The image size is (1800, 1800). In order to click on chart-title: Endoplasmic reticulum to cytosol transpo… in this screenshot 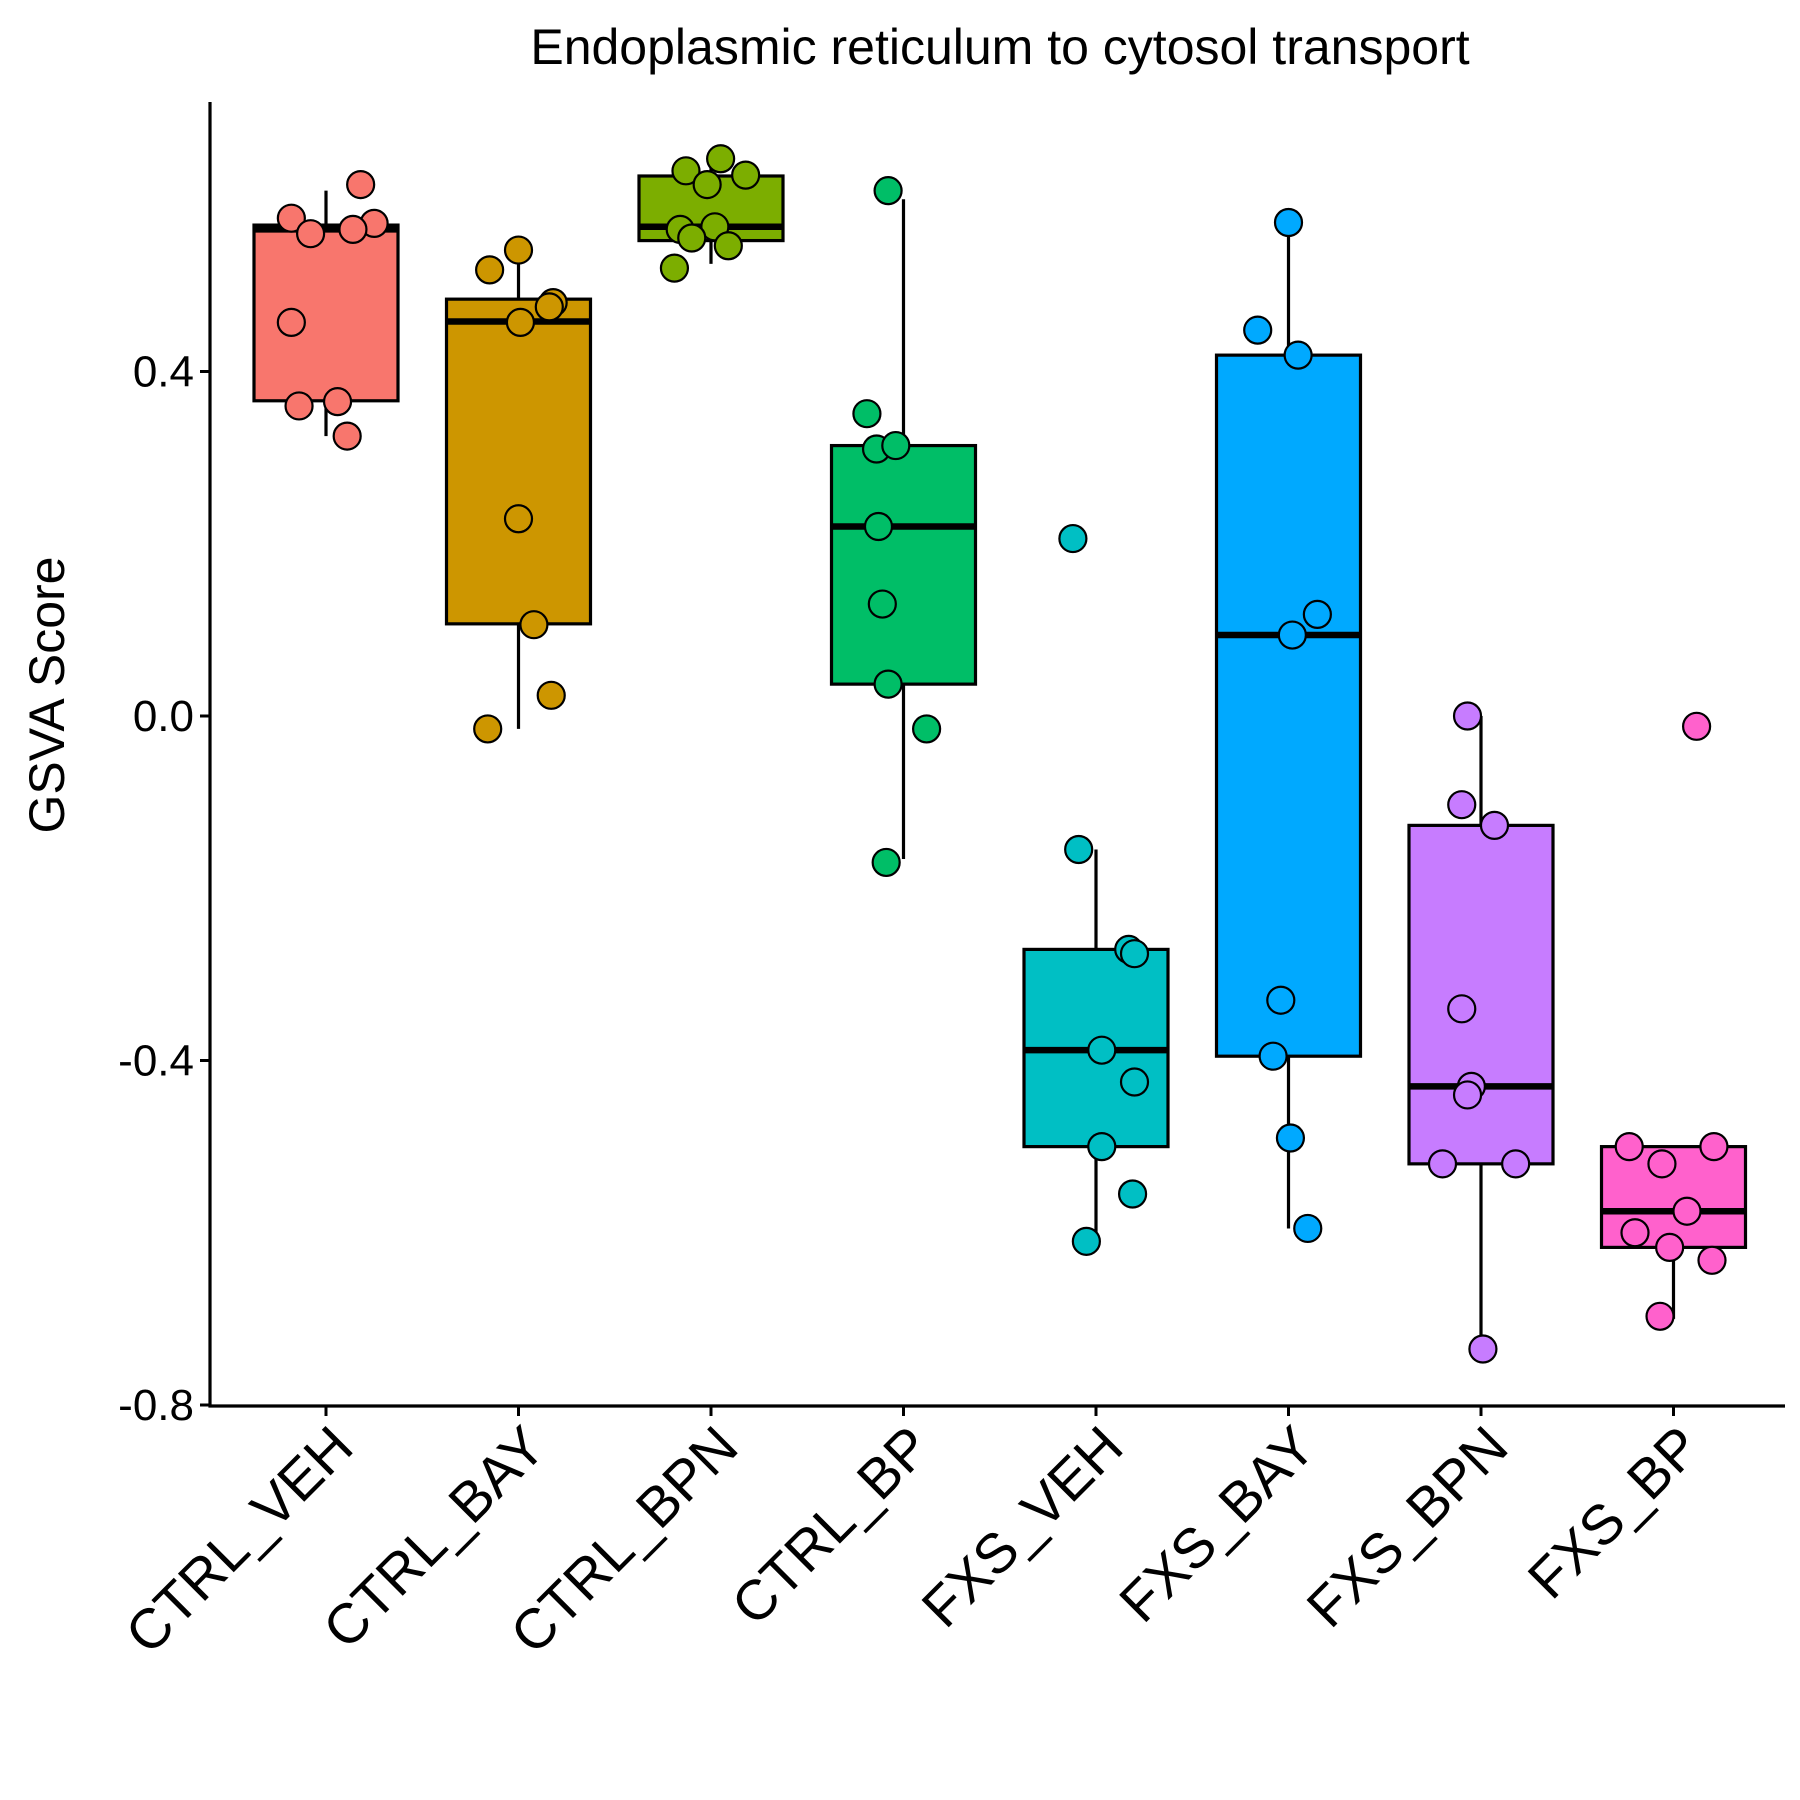, I will do `click(999, 47)`.